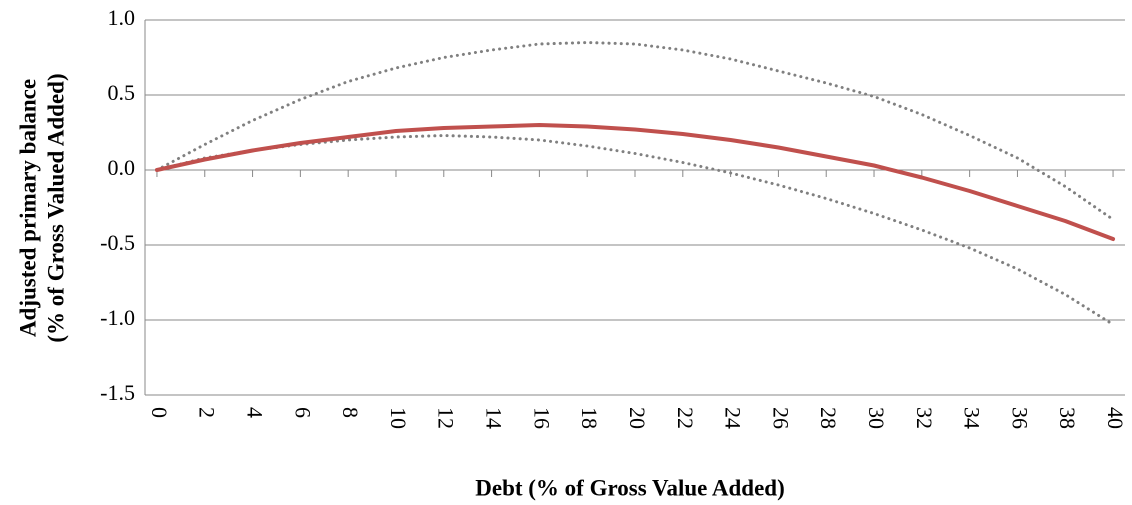  Describe the element at coordinates (122, 92) in the screenshot. I see `y-tick-label: 0.5` at that location.